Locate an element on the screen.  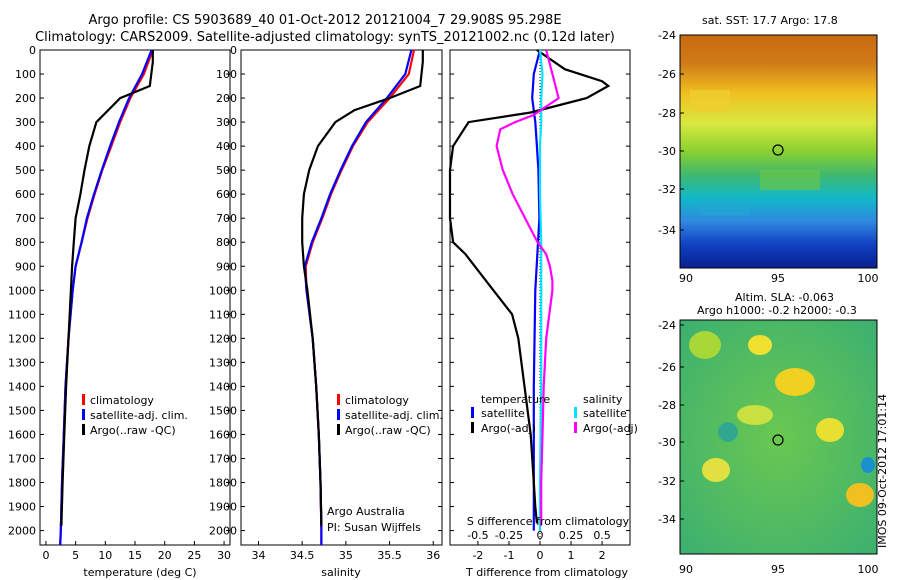
sla-map-title2: Argo h1000: -0.2 h2000: -0.3 is located at coordinates (777, 310).